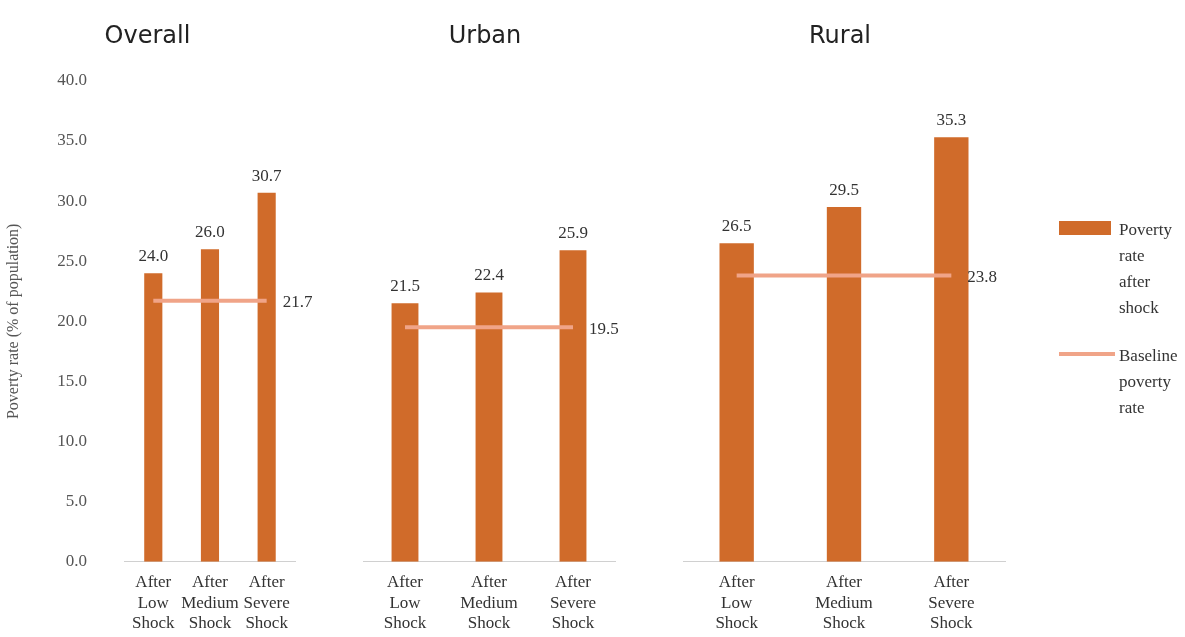  I want to click on chart-title: Overall, so click(147, 34).